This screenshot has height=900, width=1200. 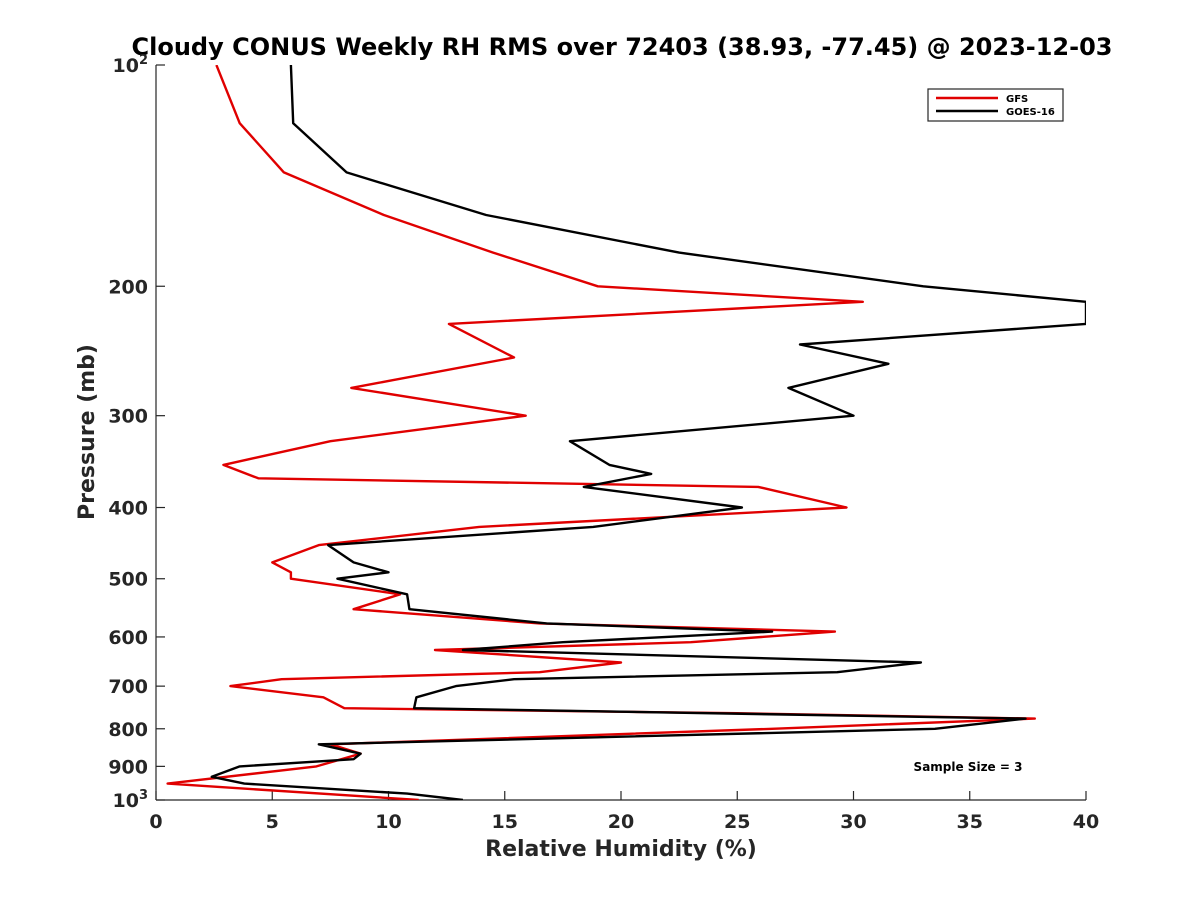 What do you see at coordinates (505, 822) in the screenshot?
I see `x-tick-label: 15` at bounding box center [505, 822].